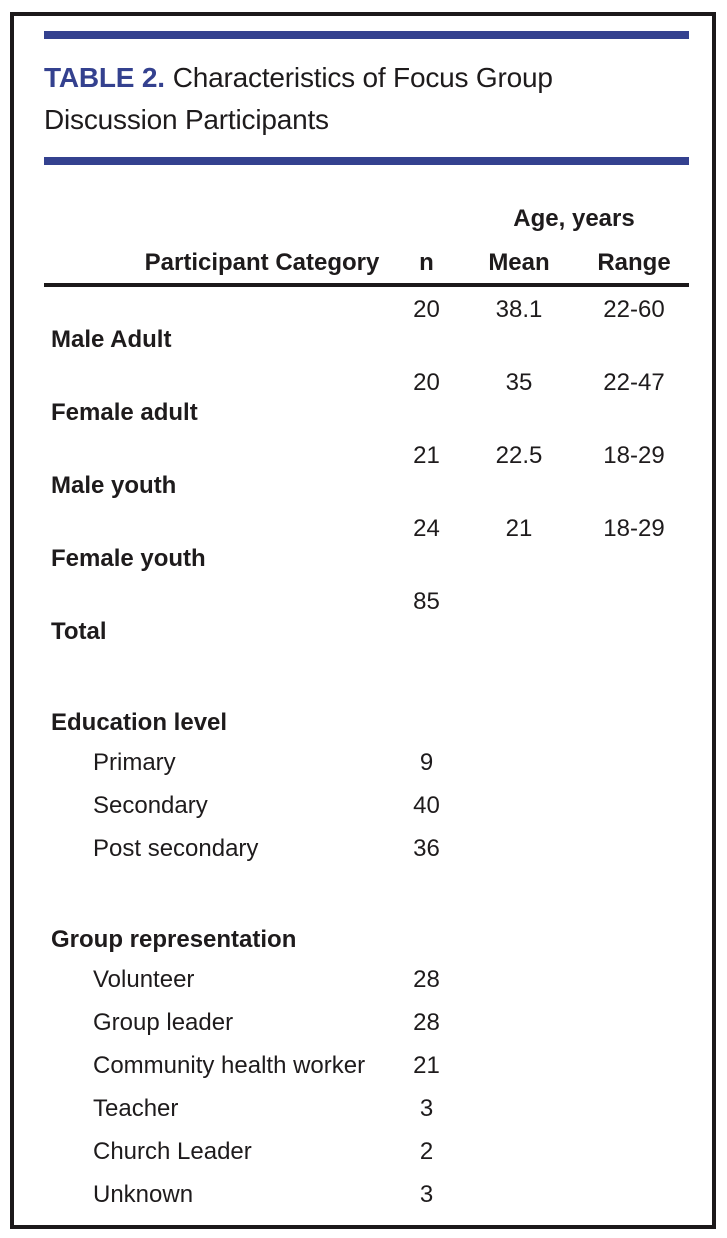 Image resolution: width=727 pixels, height=1238 pixels. What do you see at coordinates (366, 1030) in the screenshot?
I see `table-row: Group leader 28` at bounding box center [366, 1030].